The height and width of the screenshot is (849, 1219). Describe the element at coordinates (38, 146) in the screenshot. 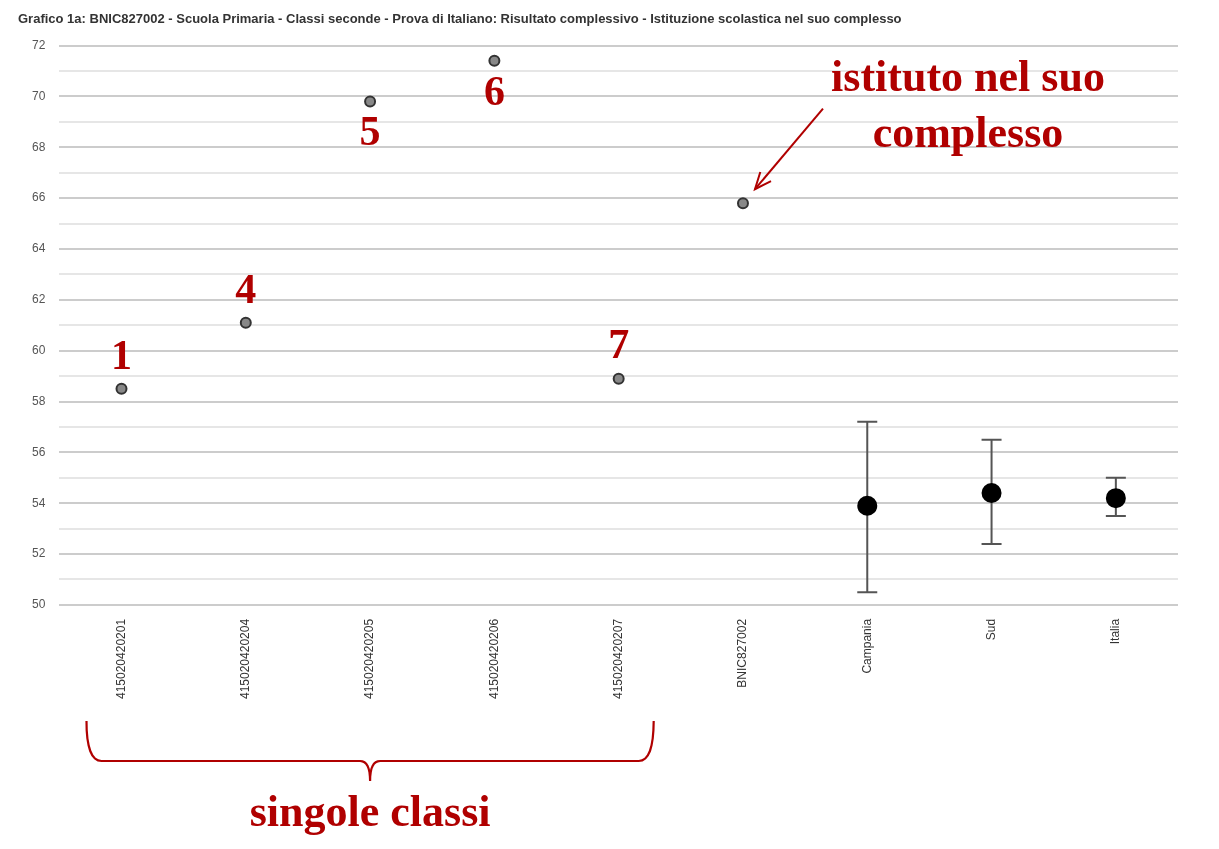

I see `y-tick-label: 68` at that location.